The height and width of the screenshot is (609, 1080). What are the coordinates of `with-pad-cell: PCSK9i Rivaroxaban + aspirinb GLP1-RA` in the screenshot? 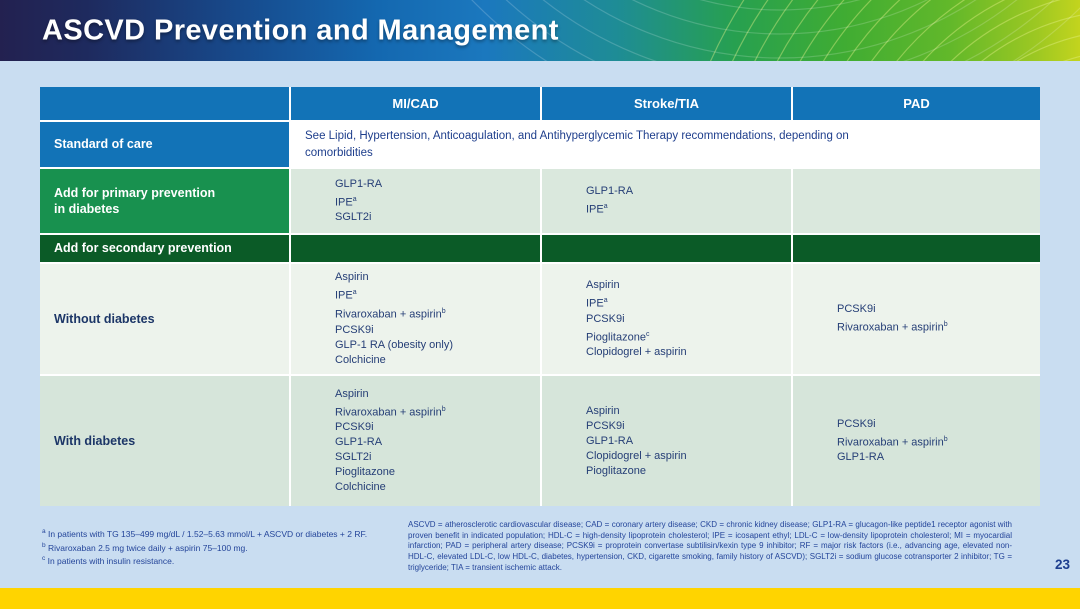 It's located at (916, 441).